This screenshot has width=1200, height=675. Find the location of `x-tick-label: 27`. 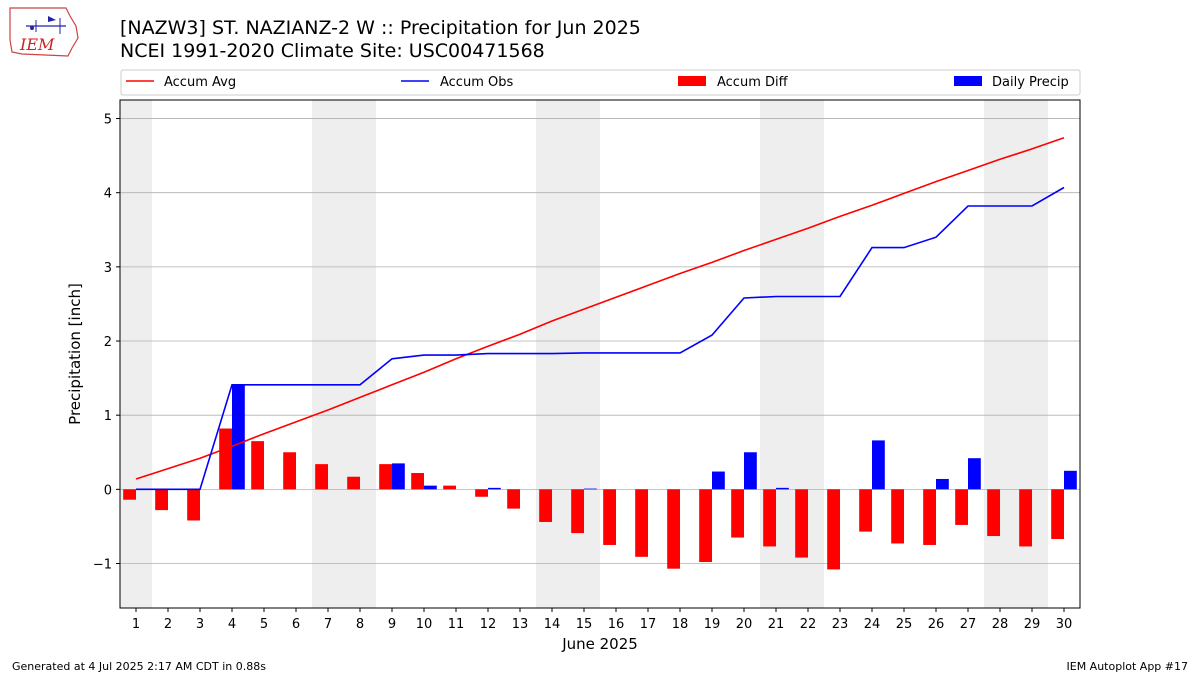

x-tick-label: 27 is located at coordinates (968, 624).